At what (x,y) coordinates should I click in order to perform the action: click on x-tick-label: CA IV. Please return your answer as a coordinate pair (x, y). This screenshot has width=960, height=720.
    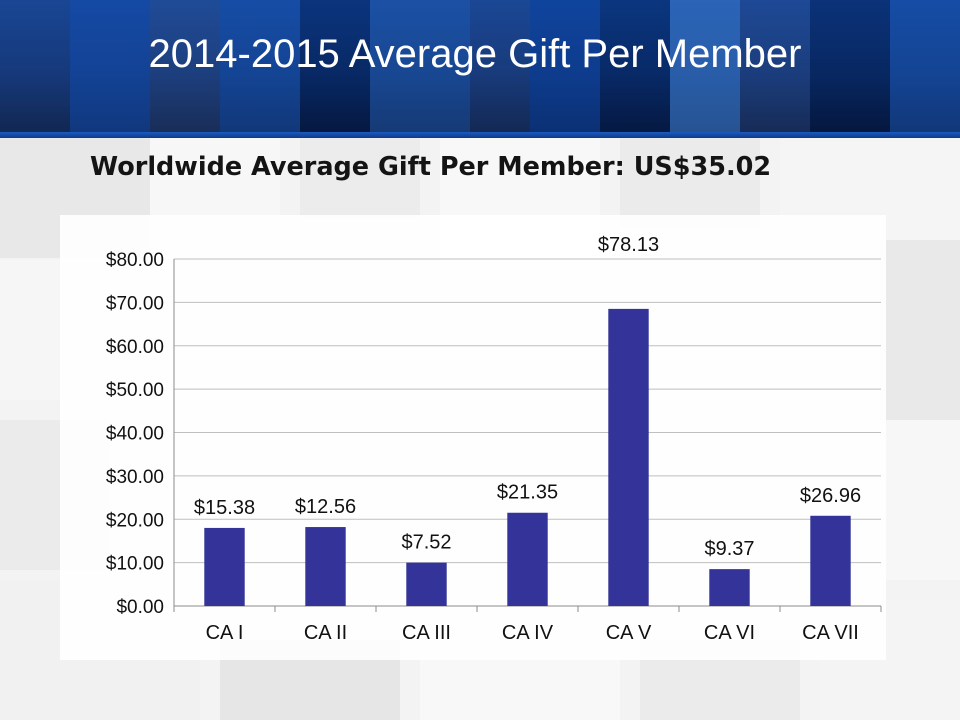
    Looking at the image, I should click on (528, 633).